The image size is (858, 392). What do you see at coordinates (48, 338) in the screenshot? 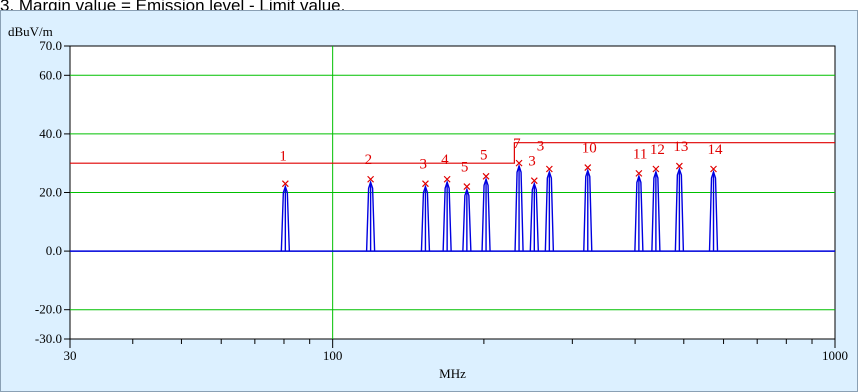
I see `y-tick-label: -30.0` at bounding box center [48, 338].